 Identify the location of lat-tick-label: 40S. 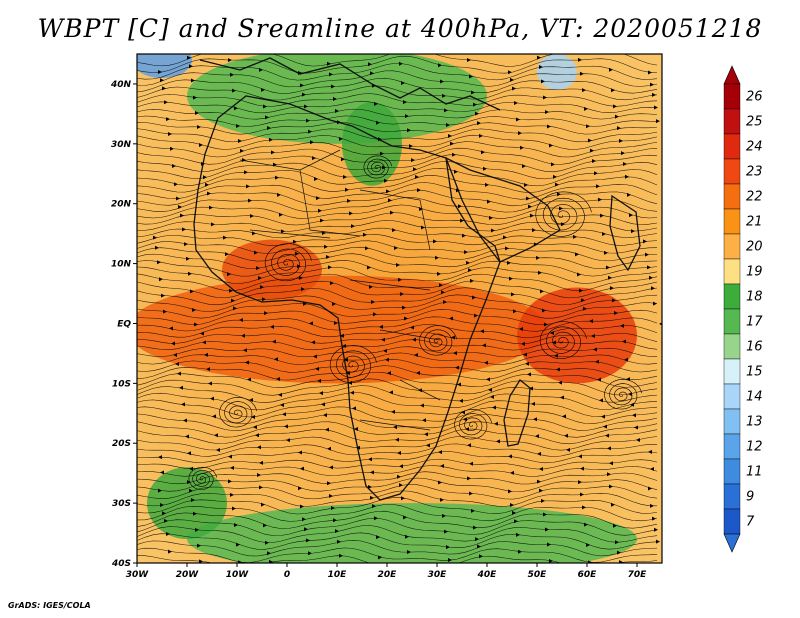
(121, 564).